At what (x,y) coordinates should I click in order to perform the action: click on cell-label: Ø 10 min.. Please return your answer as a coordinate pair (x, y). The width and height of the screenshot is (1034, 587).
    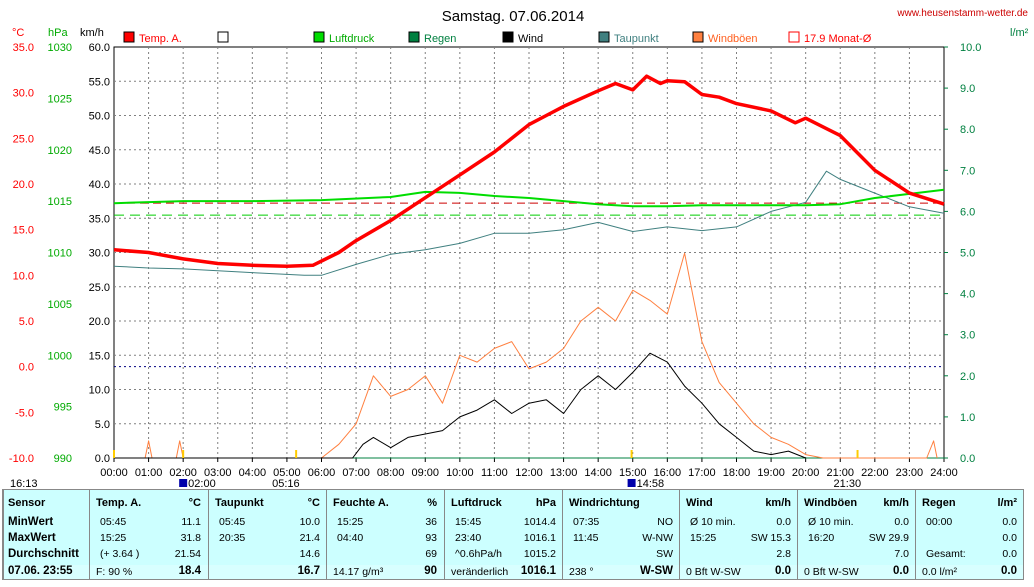
    Looking at the image, I should click on (713, 522).